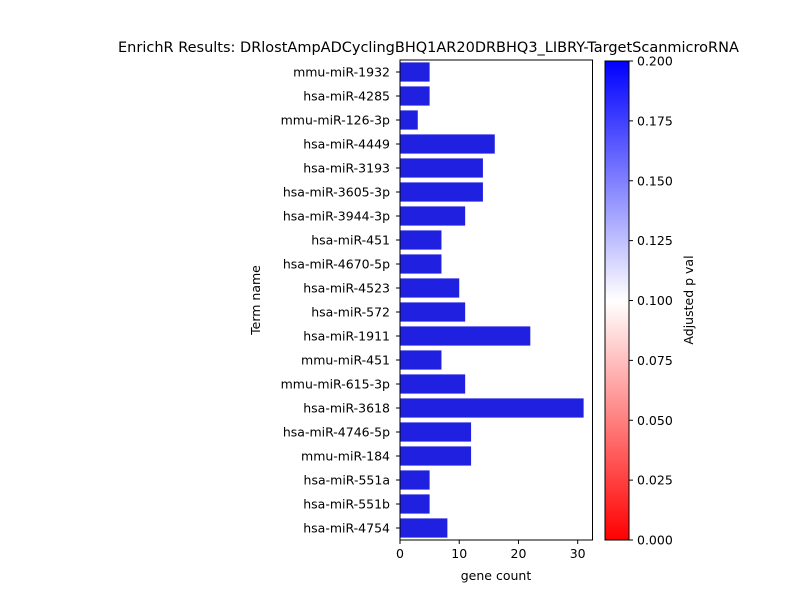 This screenshot has height=600, width=800. I want to click on colorbar-tick-label: 0.150, so click(655, 180).